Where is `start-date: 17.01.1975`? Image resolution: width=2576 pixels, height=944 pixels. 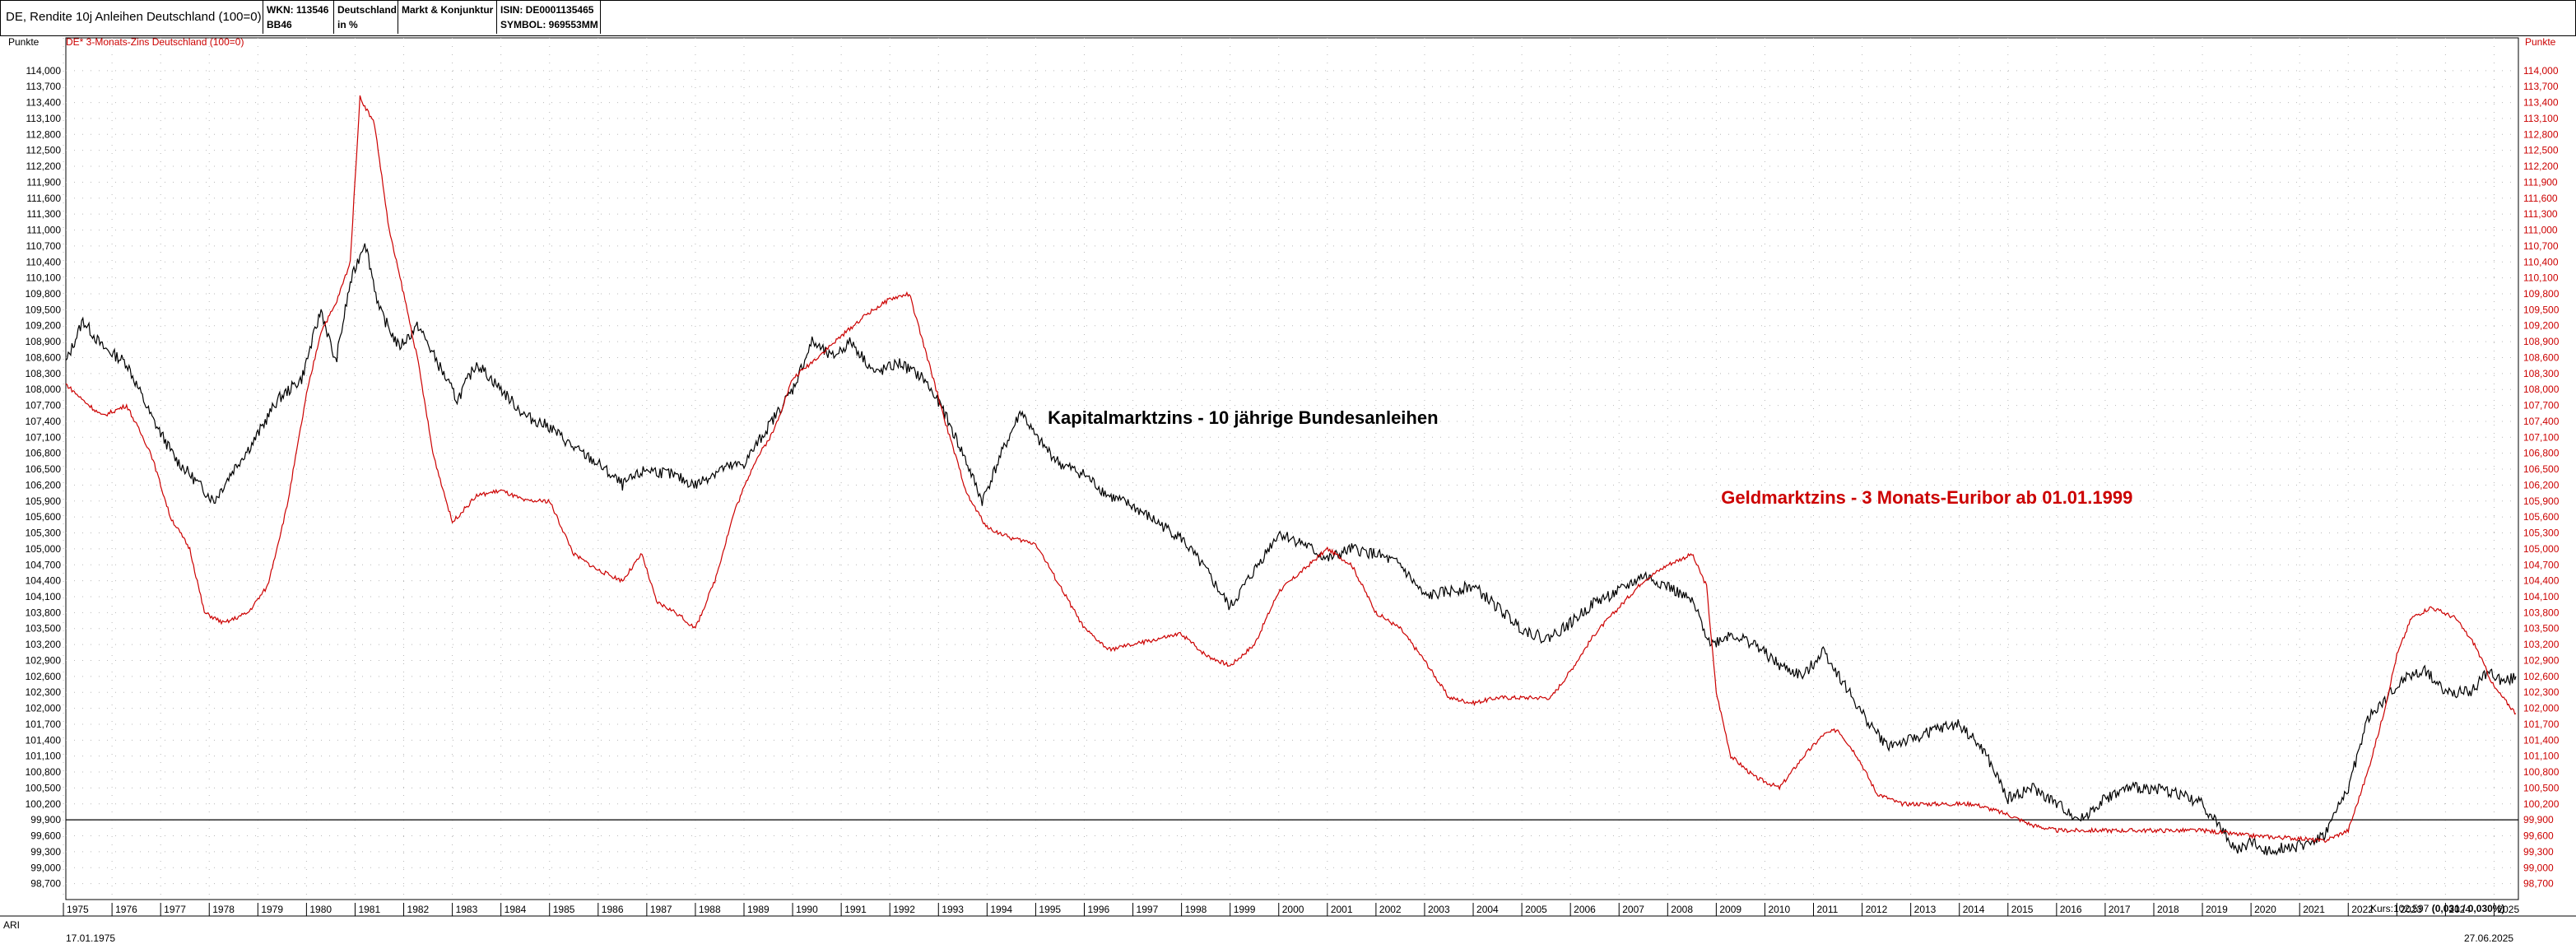
start-date: 17.01.1975 is located at coordinates (91, 938).